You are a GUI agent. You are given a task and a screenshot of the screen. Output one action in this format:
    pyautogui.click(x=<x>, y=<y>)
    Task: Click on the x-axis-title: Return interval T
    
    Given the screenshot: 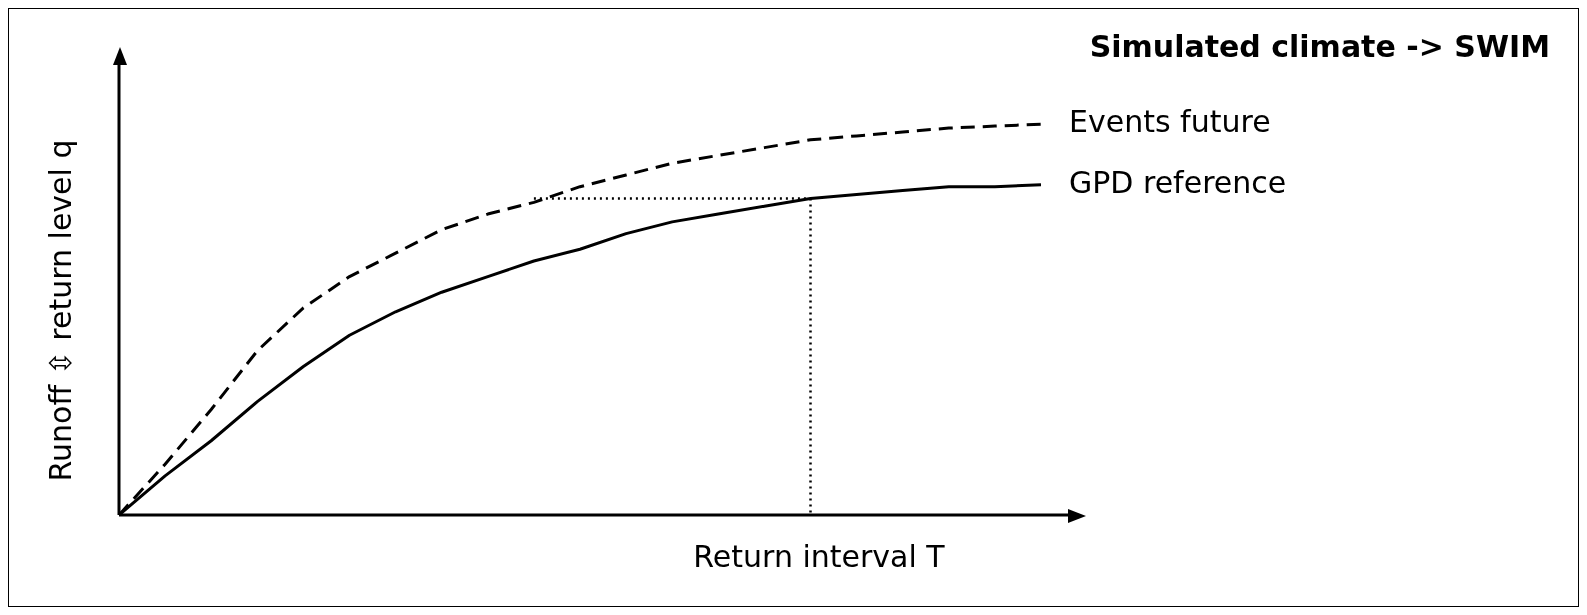 What is the action you would take?
    pyautogui.click(x=819, y=556)
    